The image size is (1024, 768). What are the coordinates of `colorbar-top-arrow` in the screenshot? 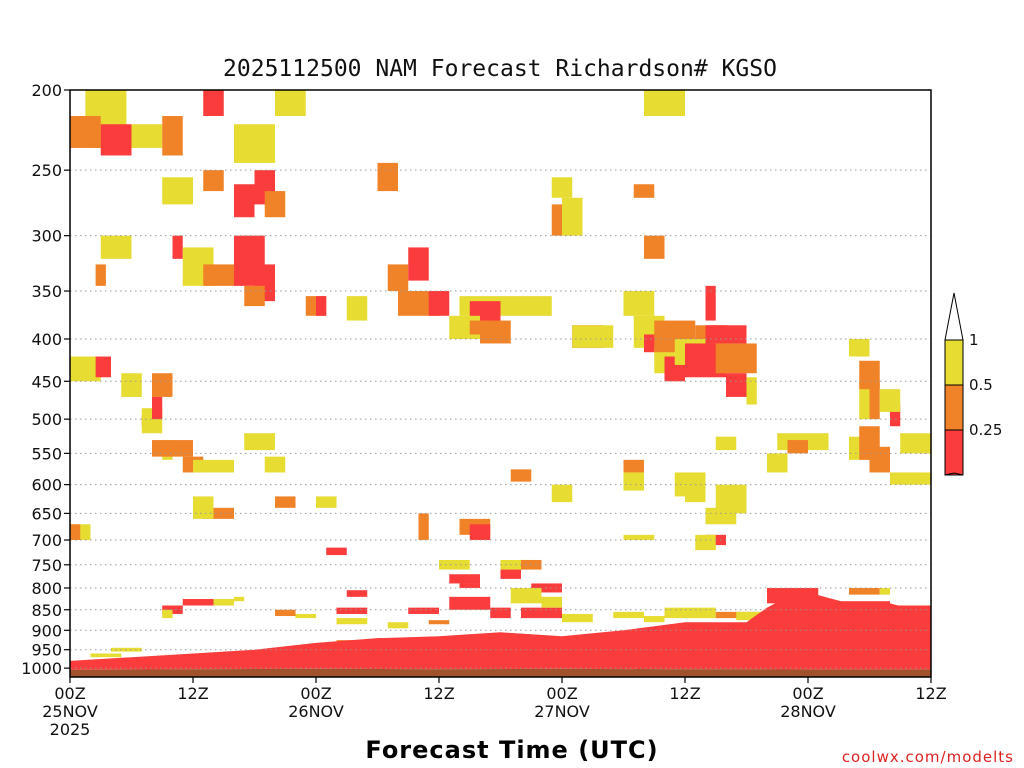 It's located at (954, 316).